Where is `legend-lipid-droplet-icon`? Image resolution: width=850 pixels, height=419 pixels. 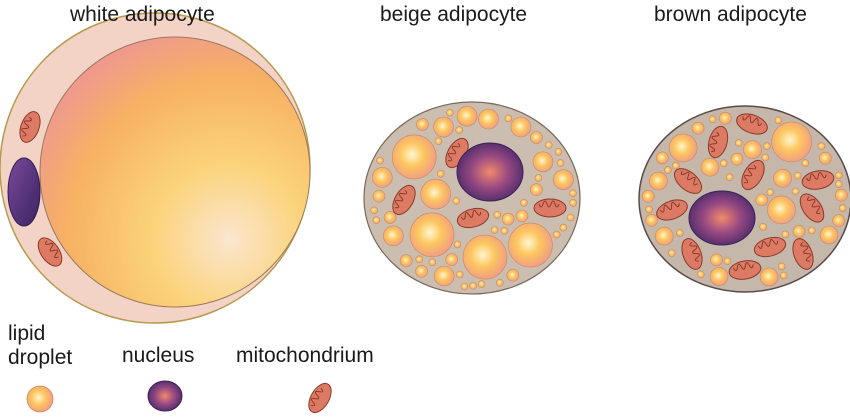
legend-lipid-droplet-icon is located at coordinates (40, 399).